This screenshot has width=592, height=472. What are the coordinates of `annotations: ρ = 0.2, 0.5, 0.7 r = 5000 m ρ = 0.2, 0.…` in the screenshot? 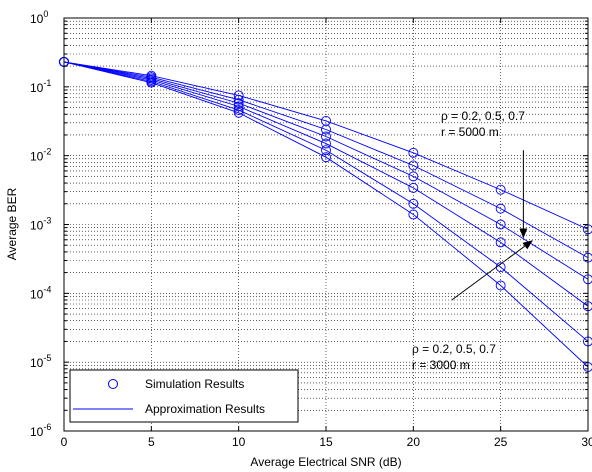 It's located at (472, 240).